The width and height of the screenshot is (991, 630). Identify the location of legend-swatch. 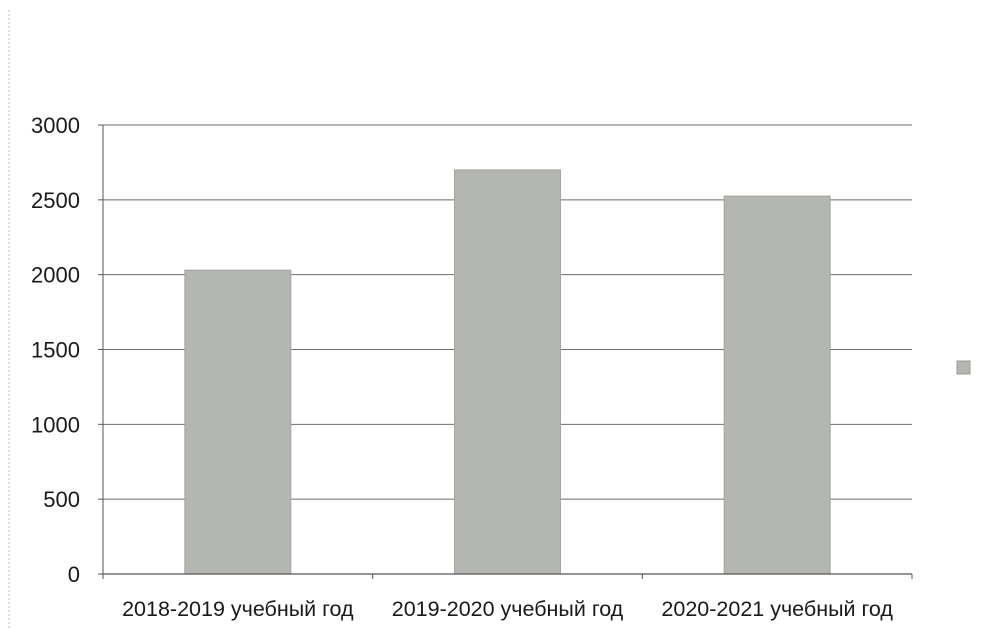
(963, 367).